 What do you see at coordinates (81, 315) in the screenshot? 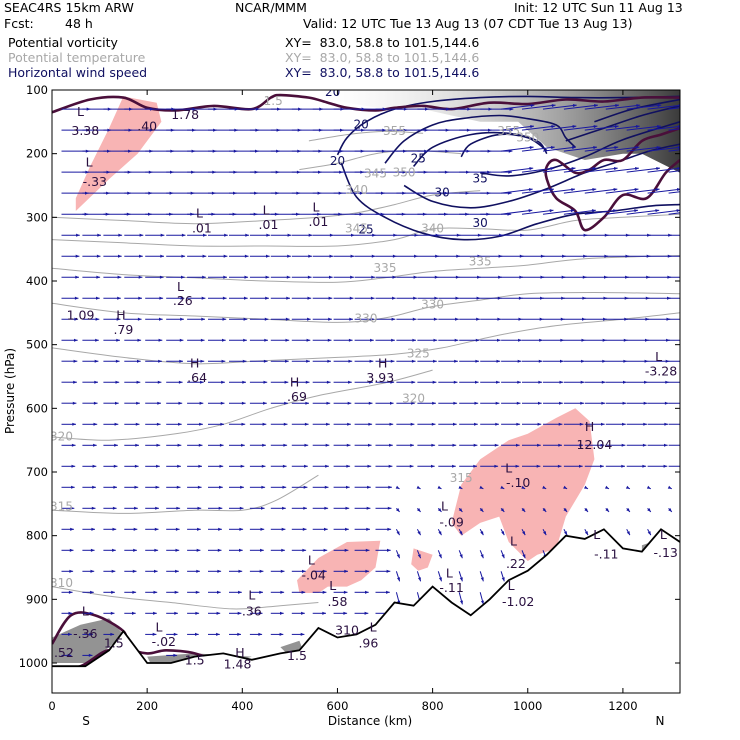
I see `extremum-label: 1.09` at bounding box center [81, 315].